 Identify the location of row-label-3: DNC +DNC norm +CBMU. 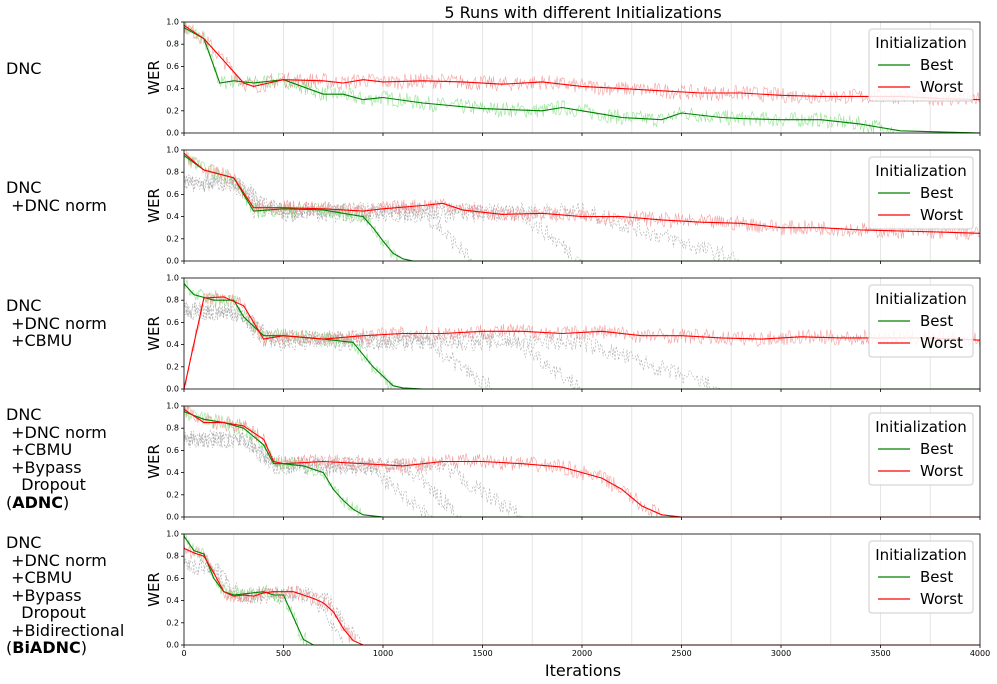
(56, 323).